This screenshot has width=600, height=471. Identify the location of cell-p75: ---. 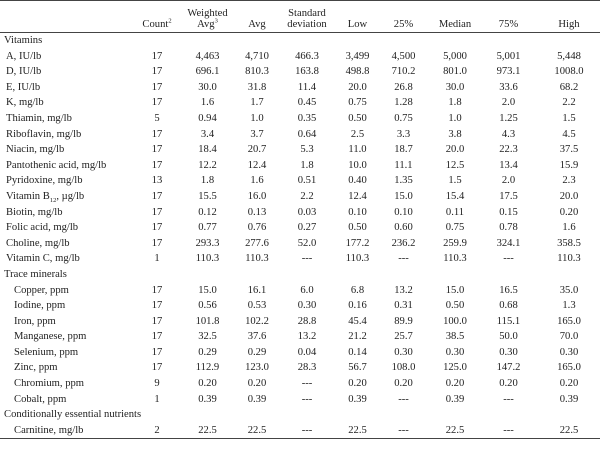
(508, 430).